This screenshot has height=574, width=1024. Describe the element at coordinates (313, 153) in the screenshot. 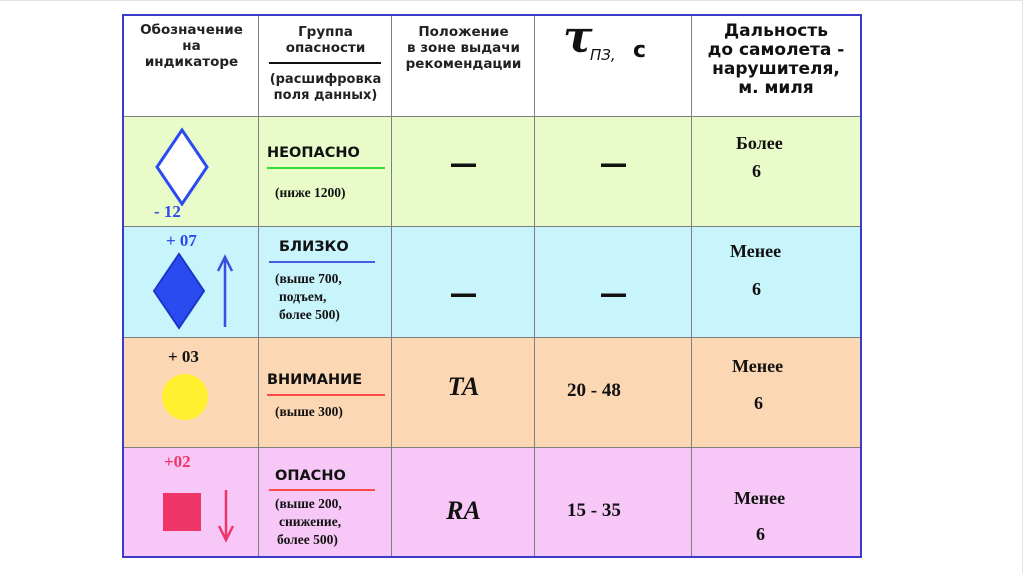

I see `group-name: НЕОПАСНО` at that location.